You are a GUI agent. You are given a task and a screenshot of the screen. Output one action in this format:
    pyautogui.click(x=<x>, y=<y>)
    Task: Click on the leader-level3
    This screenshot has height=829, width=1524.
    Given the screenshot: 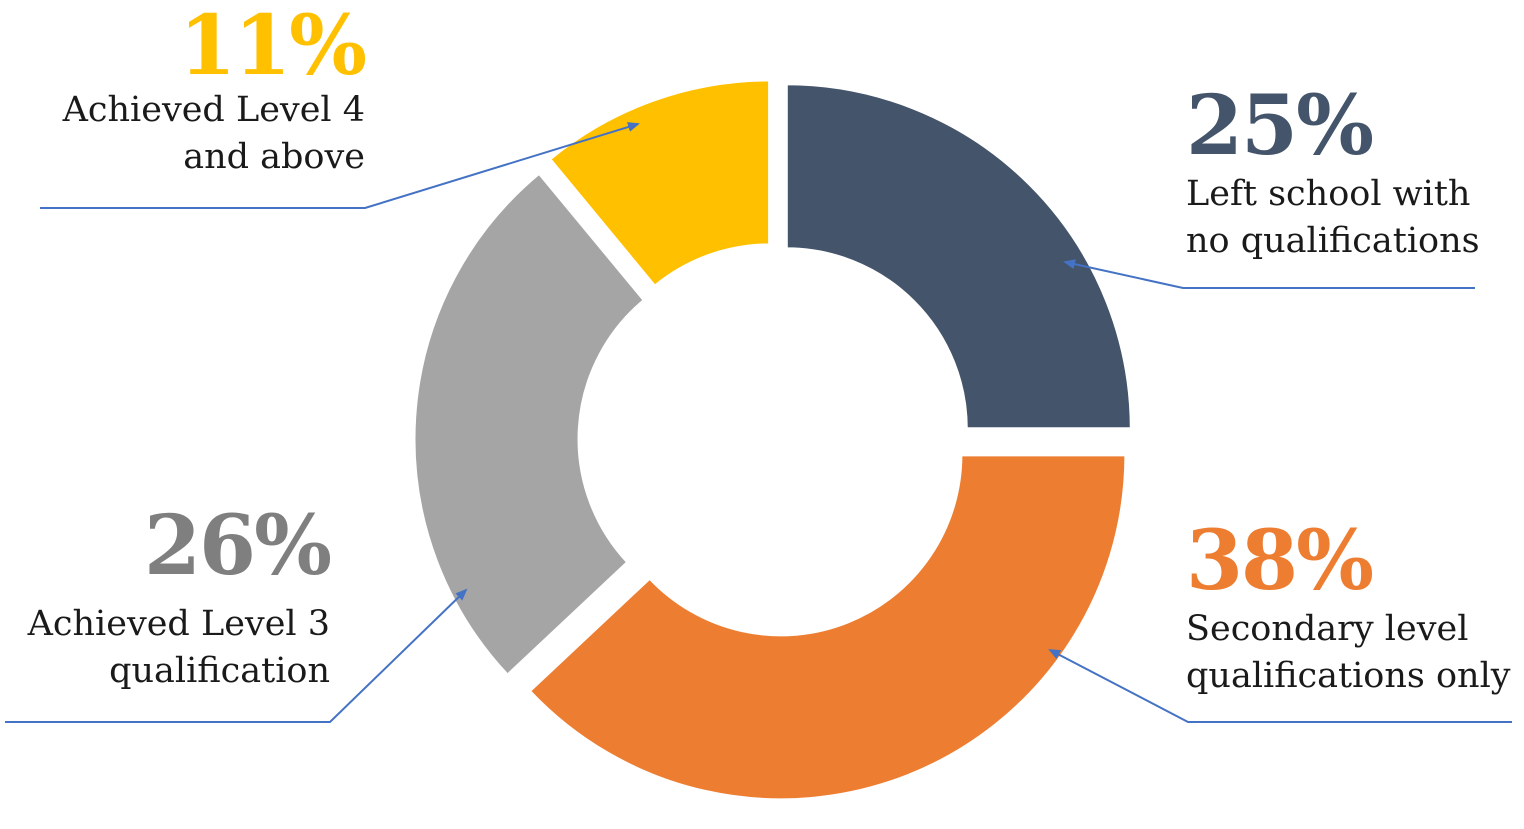 What is the action you would take?
    pyautogui.click(x=236, y=655)
    